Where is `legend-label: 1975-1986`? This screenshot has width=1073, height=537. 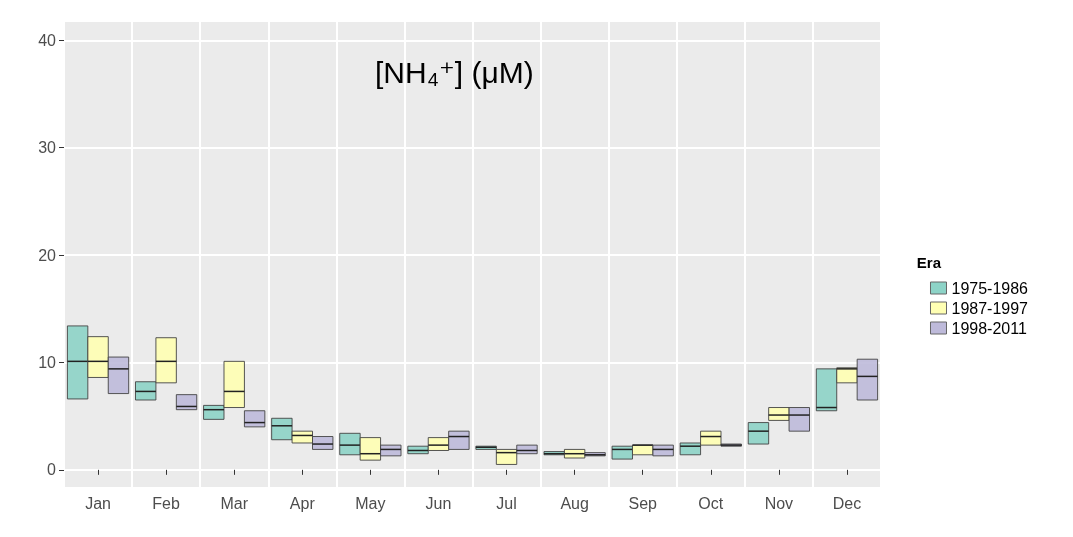
legend-label: 1975-1986 is located at coordinates (990, 288).